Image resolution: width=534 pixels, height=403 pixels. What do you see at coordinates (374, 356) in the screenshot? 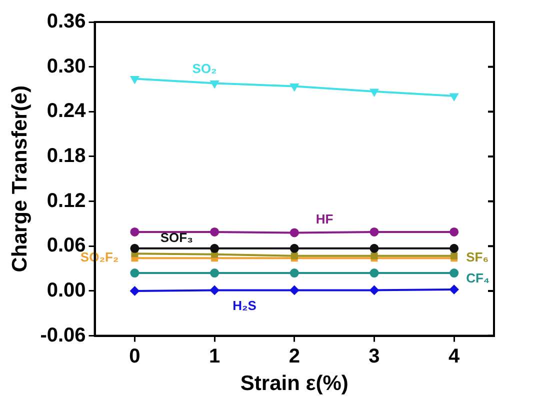
I see `x-tick-label: 3` at bounding box center [374, 356].